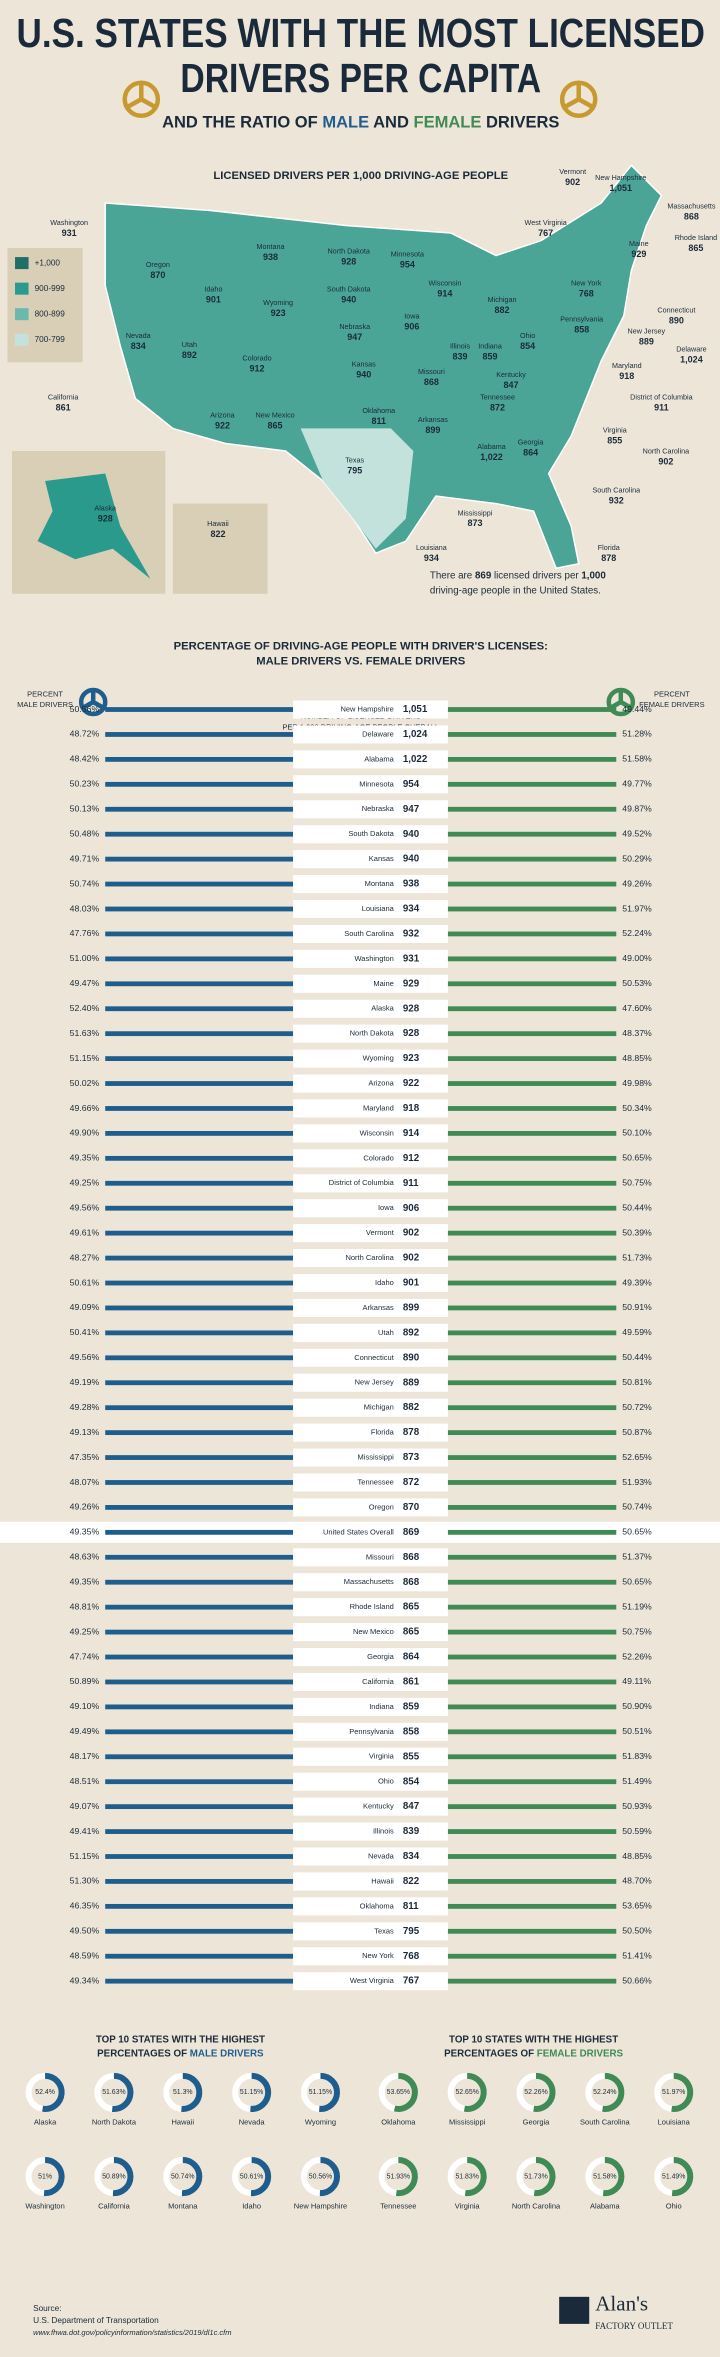  What do you see at coordinates (527, 346) in the screenshot?
I see `state-value: 854` at bounding box center [527, 346].